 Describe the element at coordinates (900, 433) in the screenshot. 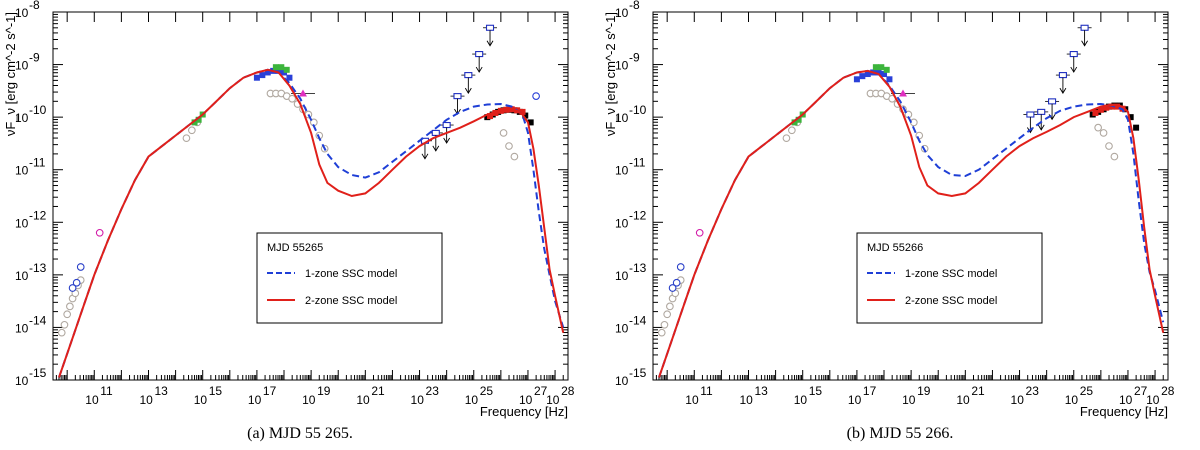

I see `caption-b: (b) MJD 55 266.` at that location.